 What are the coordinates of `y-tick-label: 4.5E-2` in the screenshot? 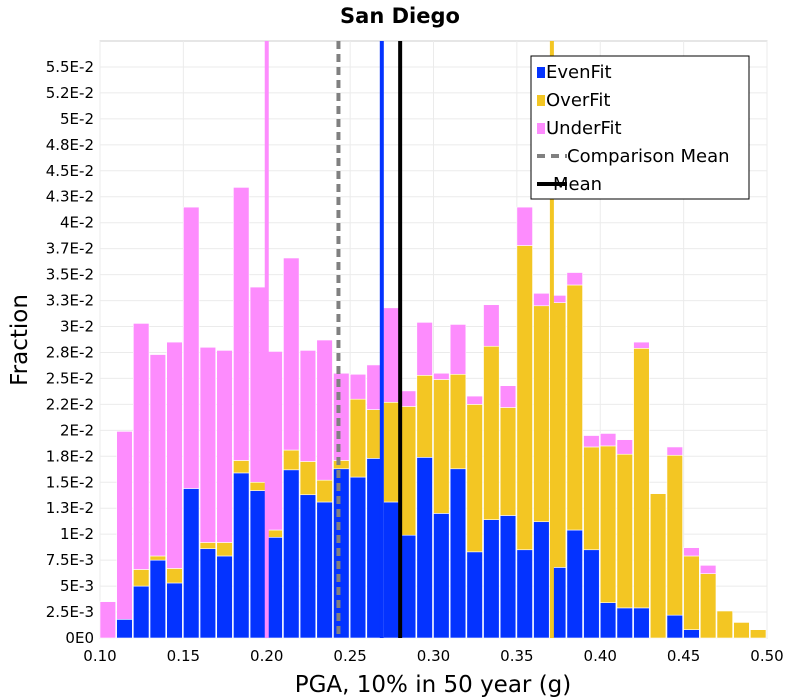 It's located at (70, 171).